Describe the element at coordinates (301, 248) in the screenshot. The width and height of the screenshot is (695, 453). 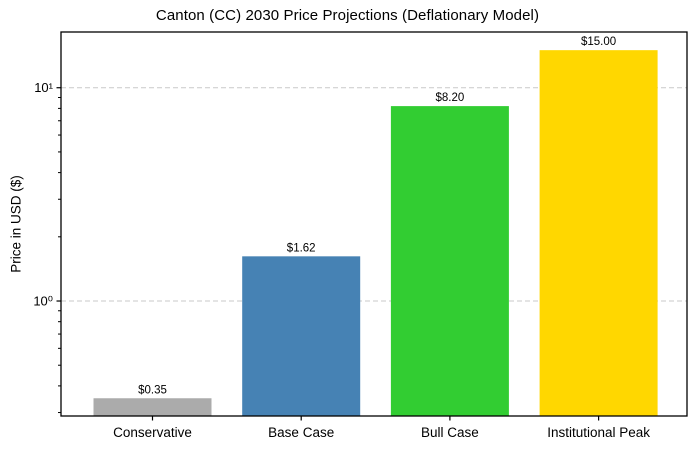
I see `bar-value-label: $1.62` at that location.